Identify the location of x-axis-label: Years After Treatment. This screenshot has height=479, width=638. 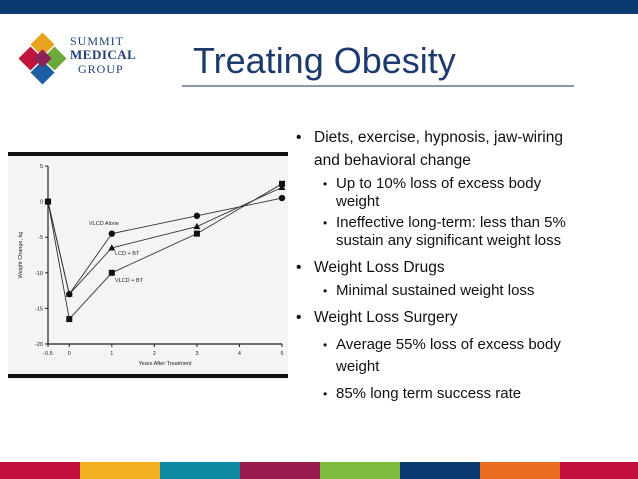
(165, 364).